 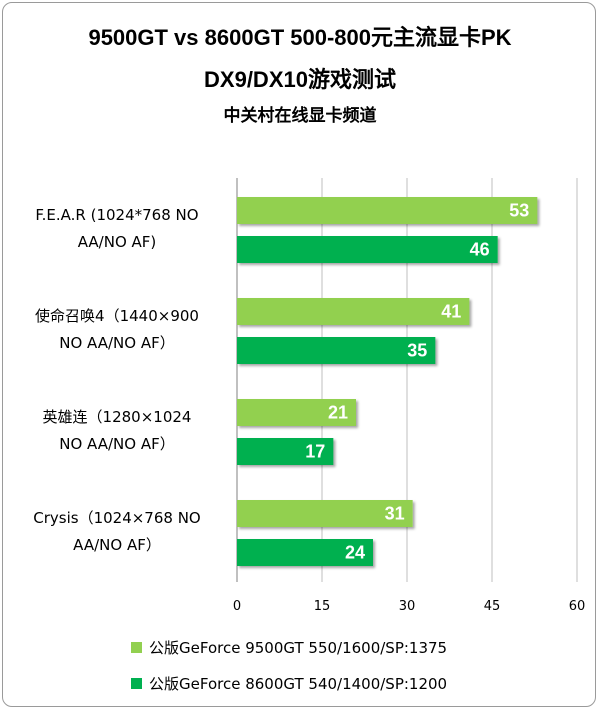 I want to click on x-tick-label: 30, so click(x=407, y=606).